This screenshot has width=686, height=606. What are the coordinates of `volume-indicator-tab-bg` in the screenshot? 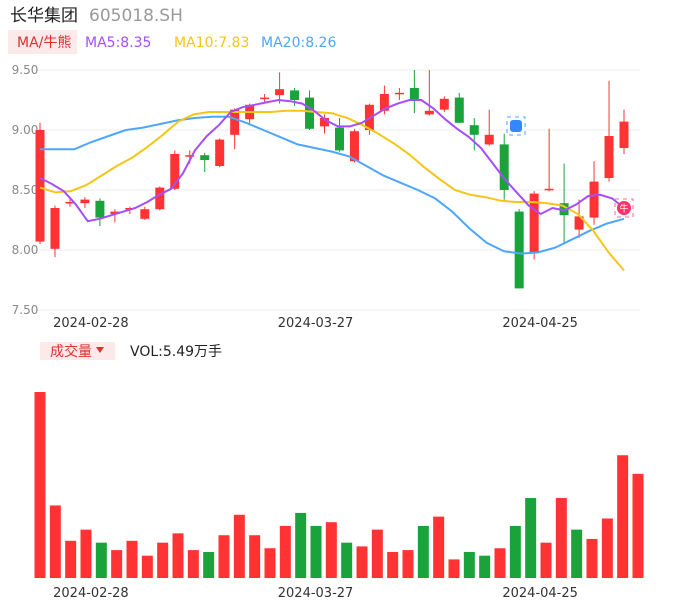 It's located at (77, 351).